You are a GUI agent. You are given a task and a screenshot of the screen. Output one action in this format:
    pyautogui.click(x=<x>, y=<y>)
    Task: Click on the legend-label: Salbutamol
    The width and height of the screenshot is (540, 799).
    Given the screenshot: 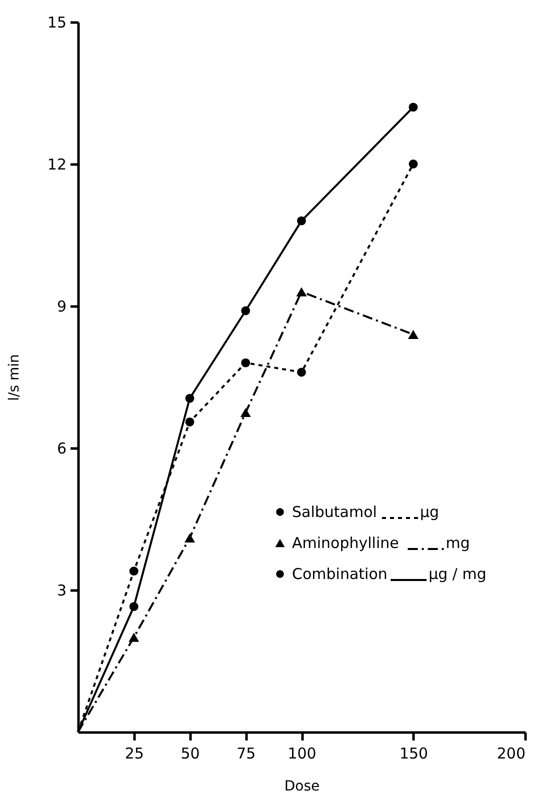 What is the action you would take?
    pyautogui.click(x=334, y=512)
    